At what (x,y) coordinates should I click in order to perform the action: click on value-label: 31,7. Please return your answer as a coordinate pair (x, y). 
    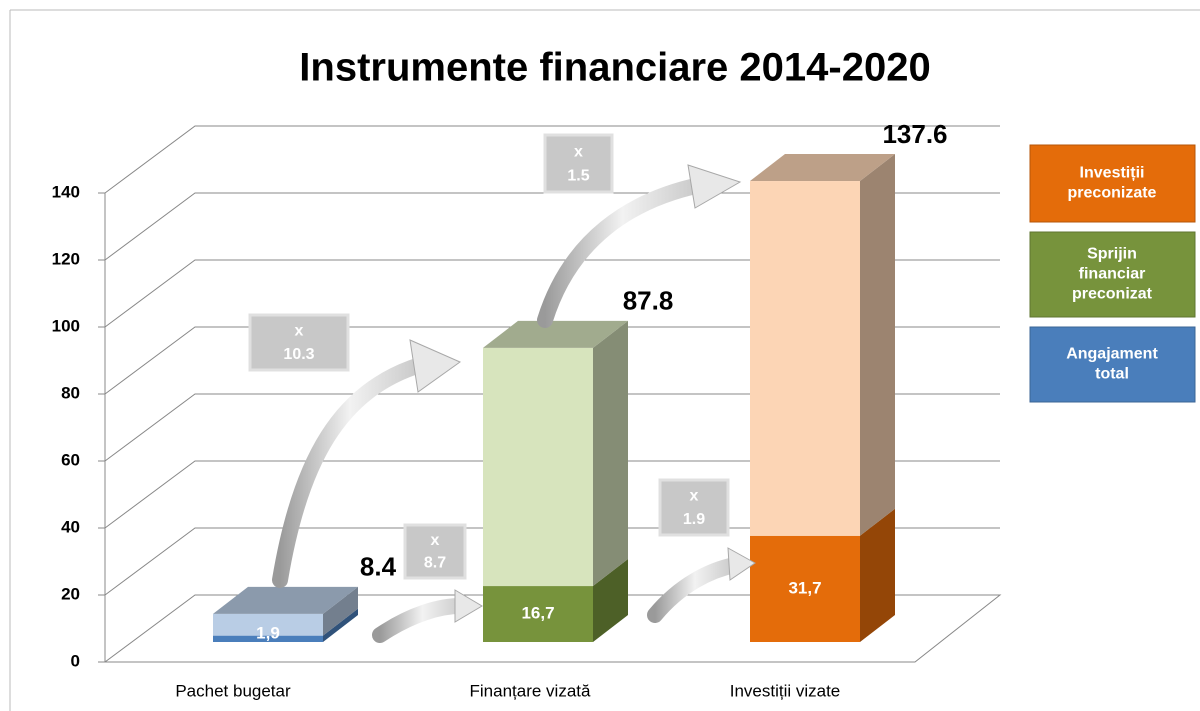
    Looking at the image, I should click on (804, 587).